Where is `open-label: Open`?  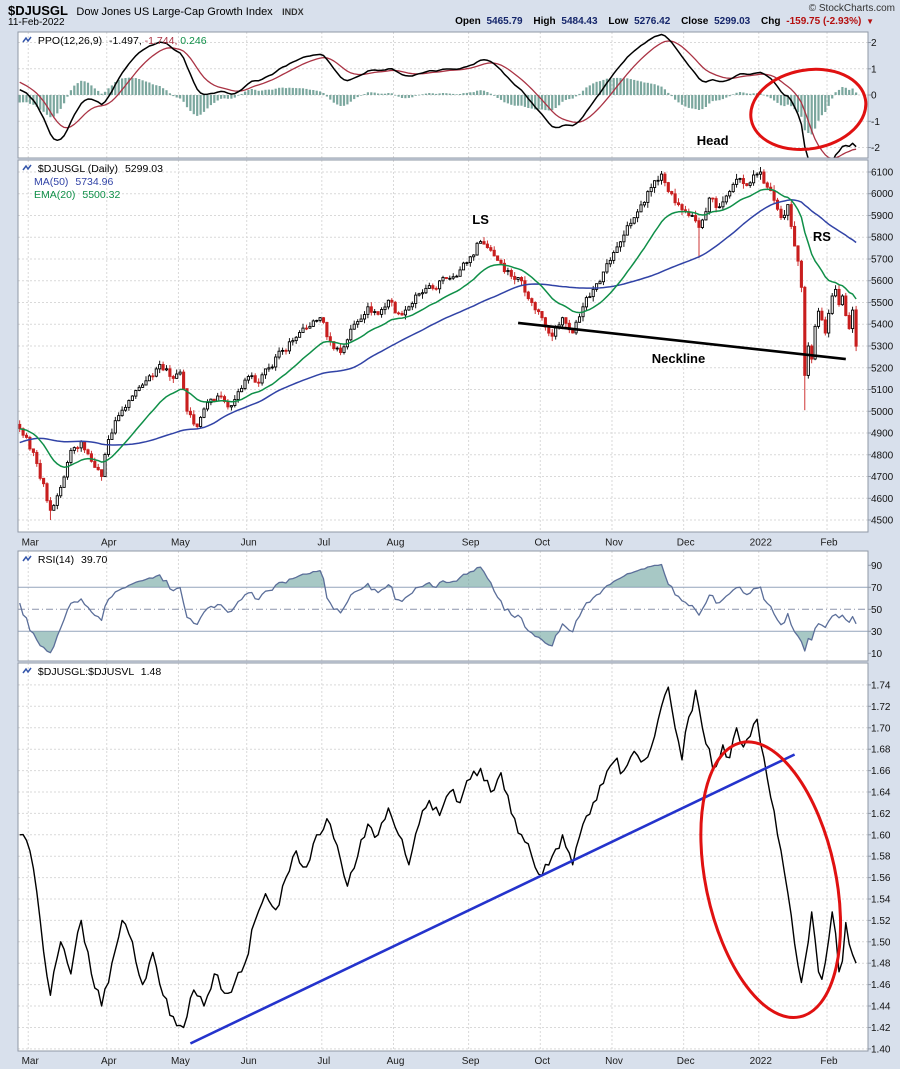
open-label: Open is located at coordinates (468, 21).